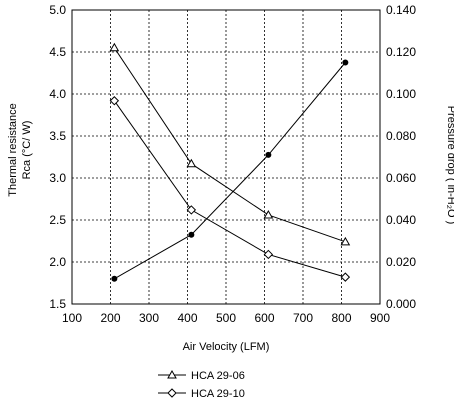  Describe the element at coordinates (57, 94) in the screenshot. I see `left-tick-label: 4.0` at that location.